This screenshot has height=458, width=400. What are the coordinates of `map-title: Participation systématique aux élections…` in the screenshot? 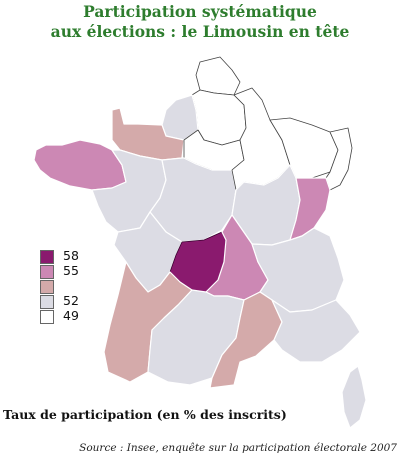 It's located at (200, 22).